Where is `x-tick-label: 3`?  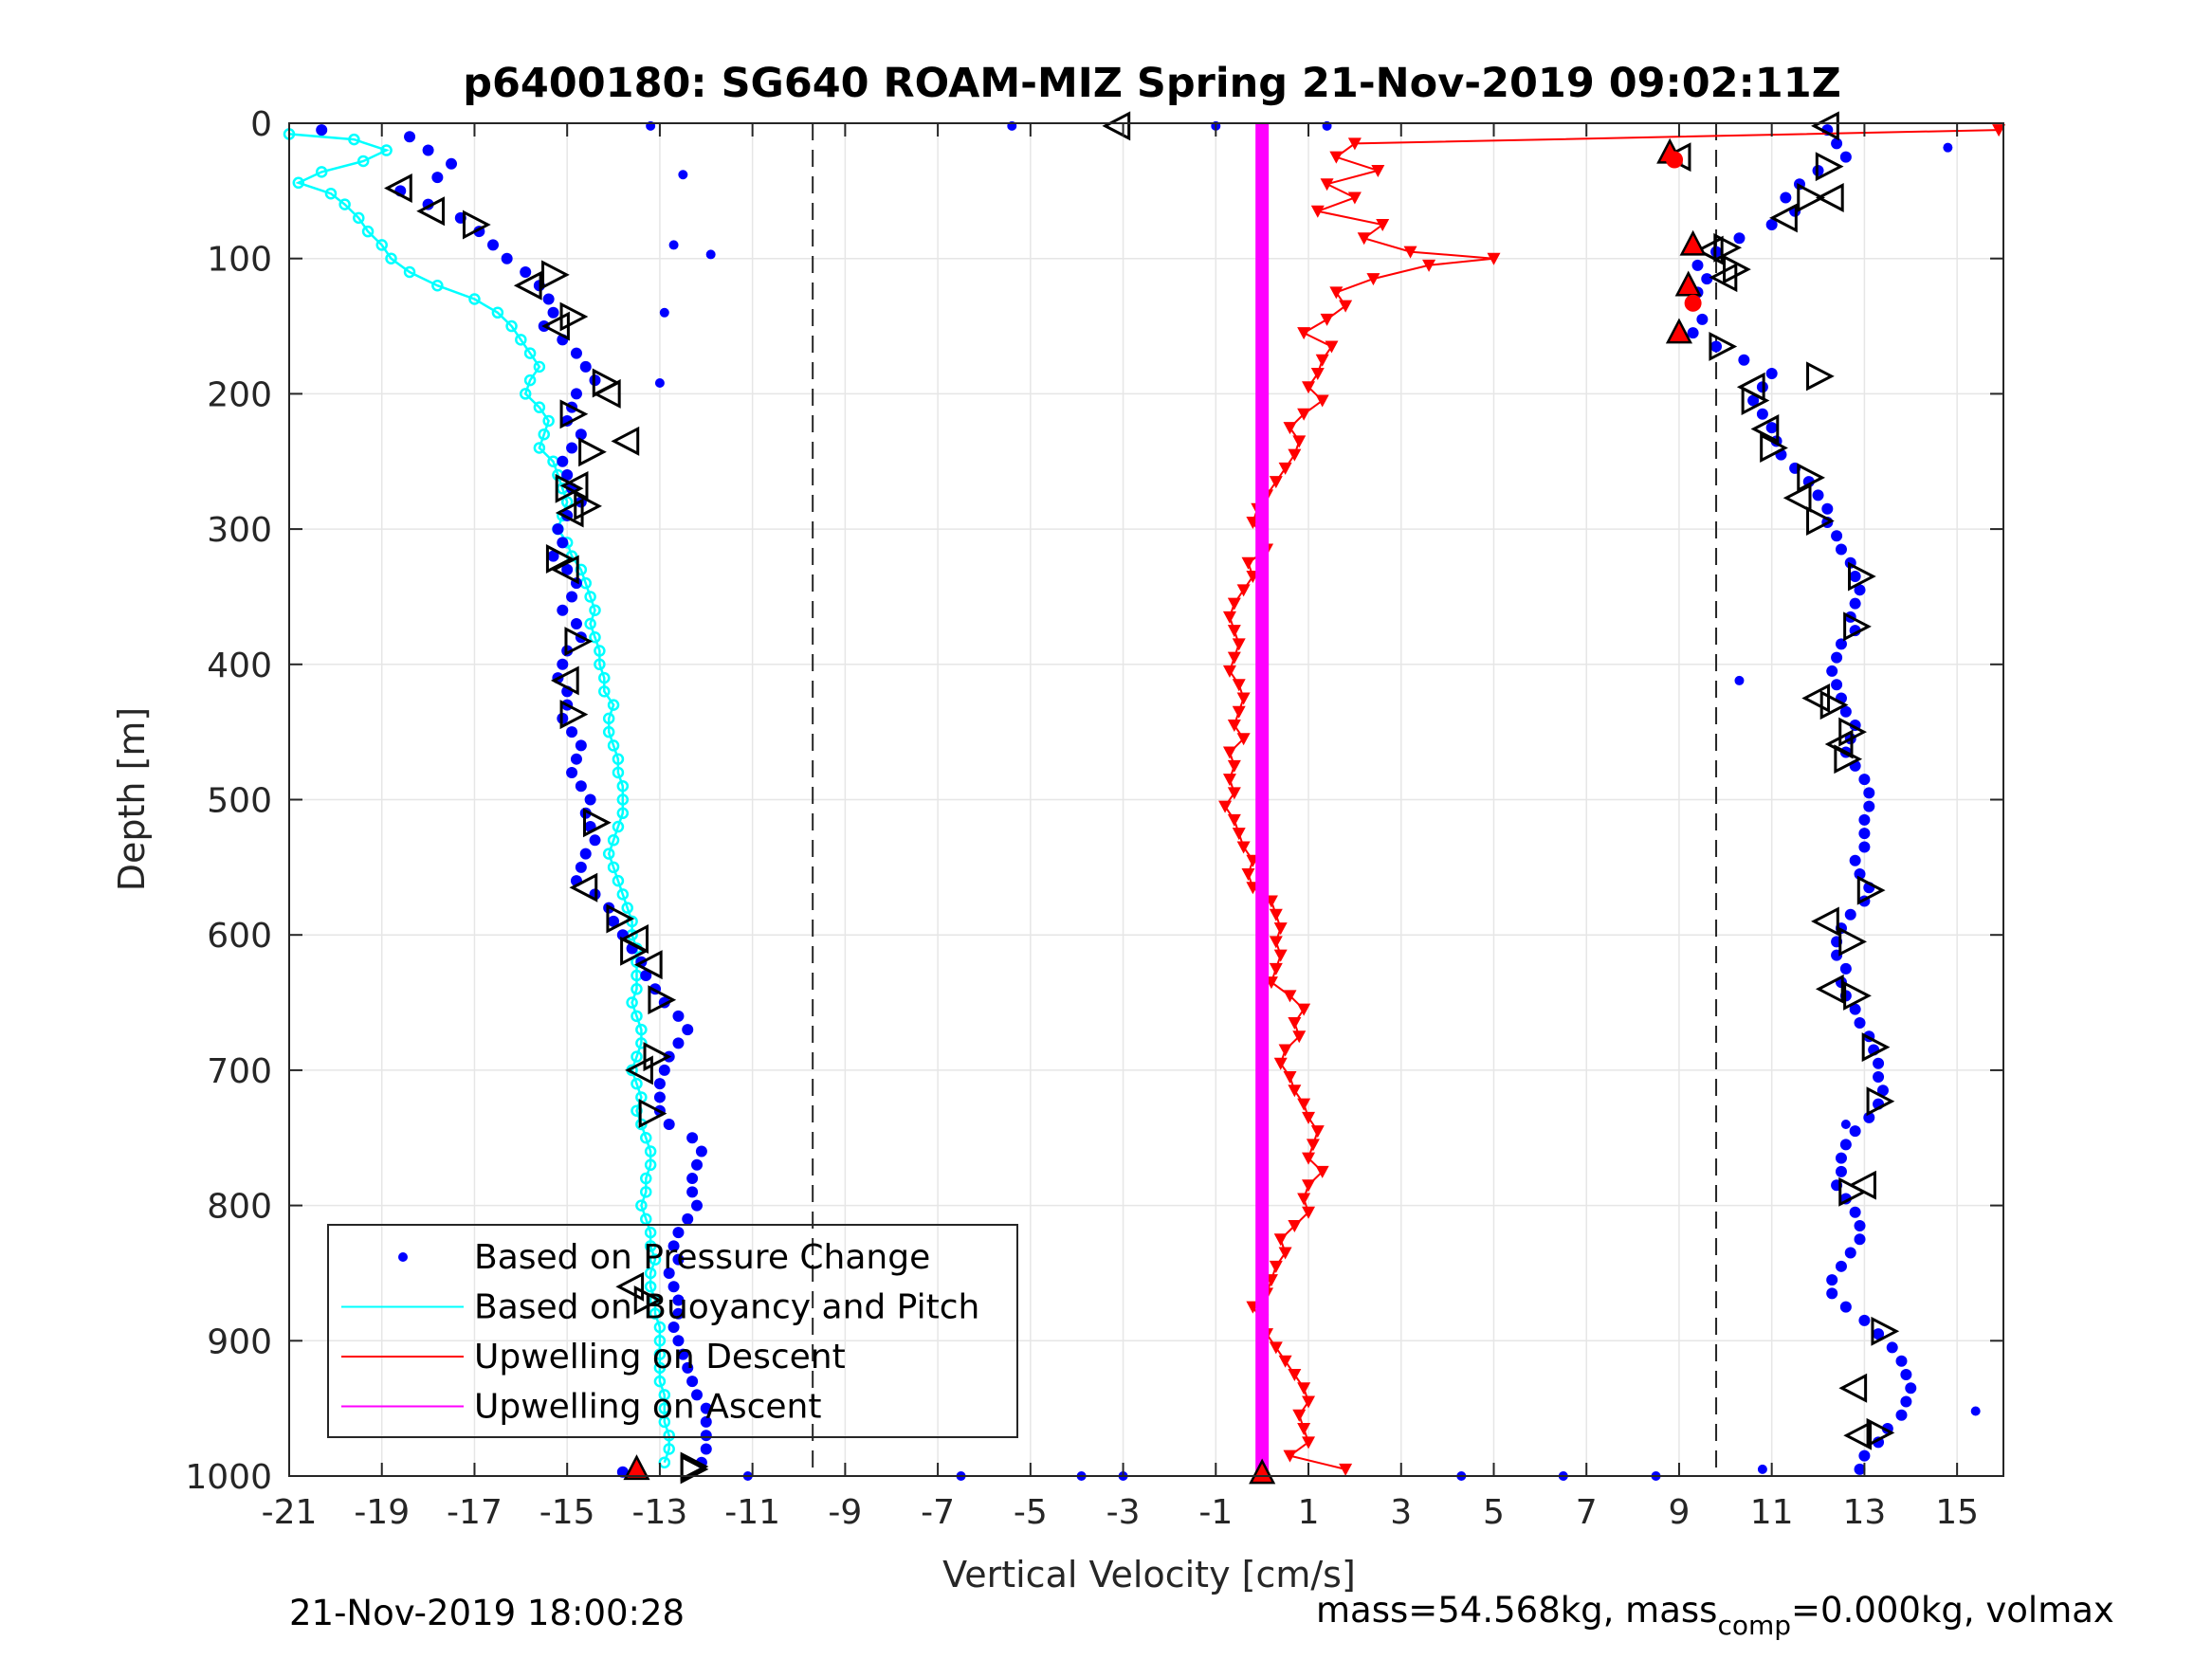
x-tick-label: 3 is located at coordinates (1401, 1512).